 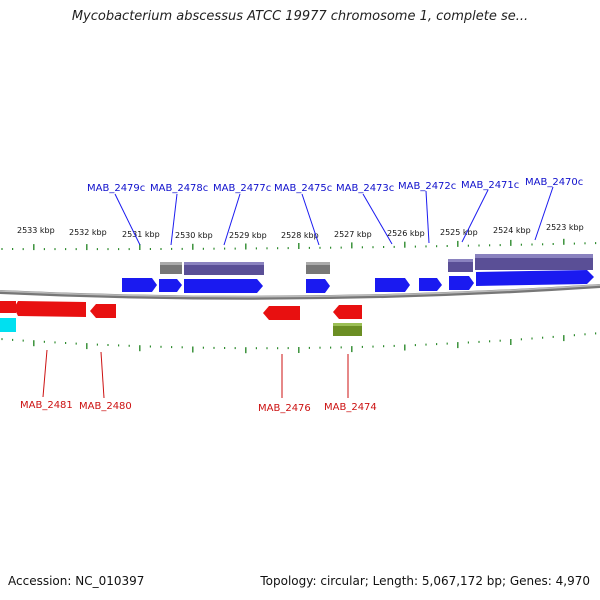 I want to click on kbp-label: 2527 kbp, so click(x=353, y=234).